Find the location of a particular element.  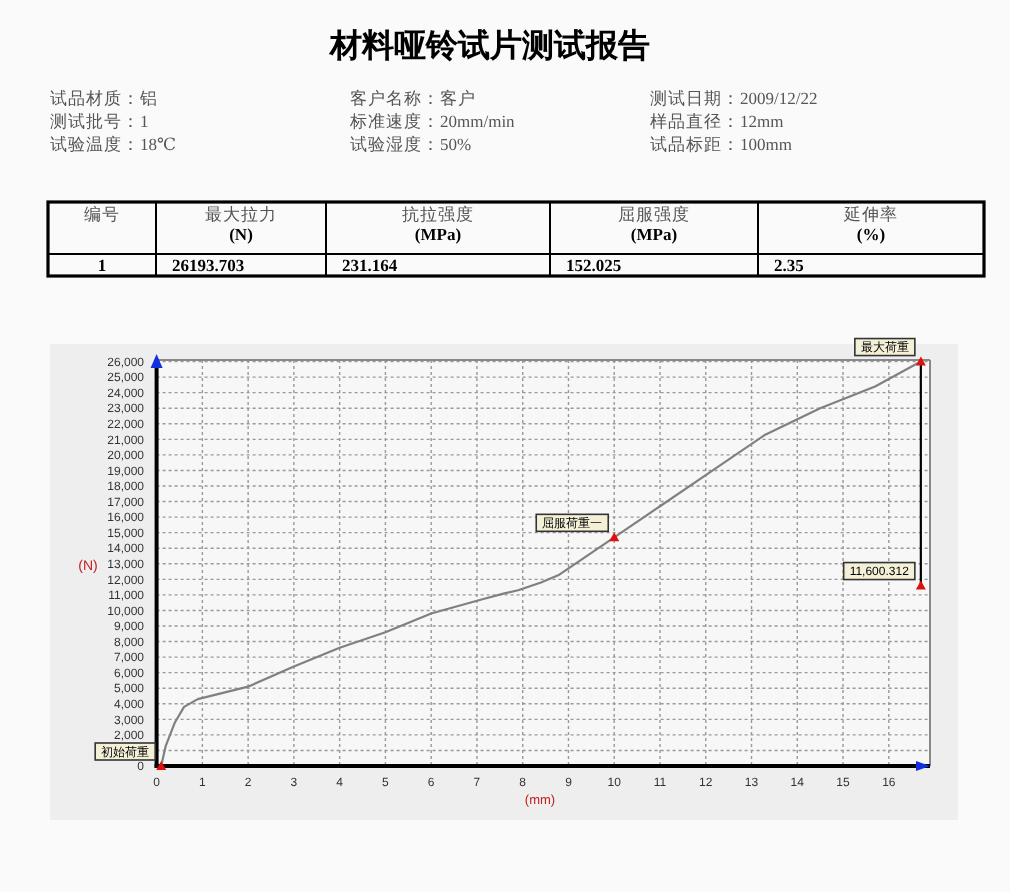

text: 测试日期：2009/12/22 is located at coordinates (734, 98).